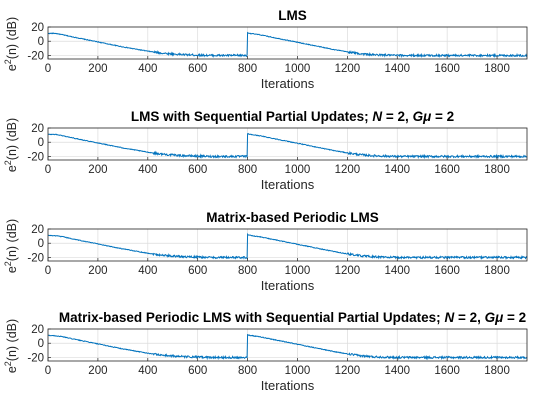 The width and height of the screenshot is (550, 414). What do you see at coordinates (292, 217) in the screenshot?
I see `subplot-title: Matrix-based Periodic LMS` at bounding box center [292, 217].